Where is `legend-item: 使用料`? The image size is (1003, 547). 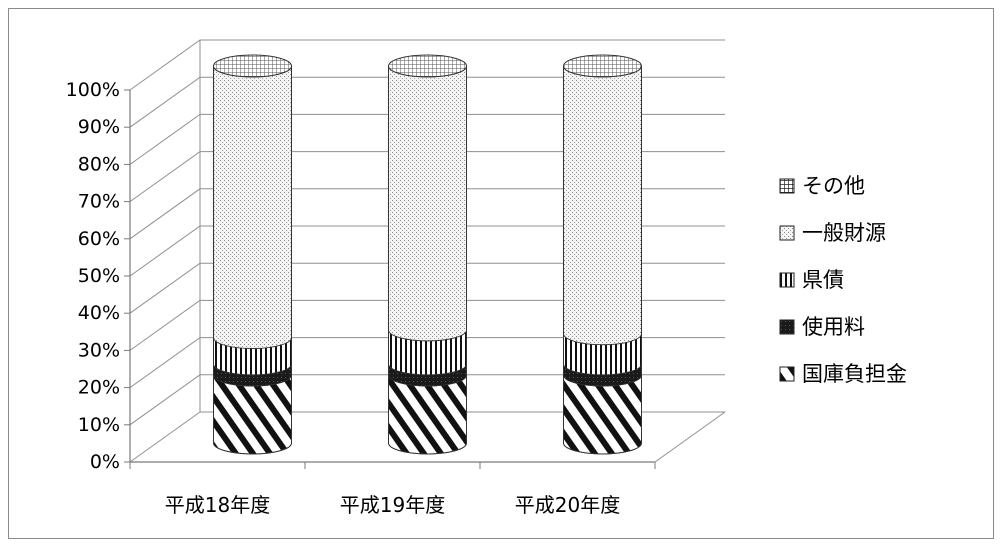 legend-item: 使用料 is located at coordinates (822, 327).